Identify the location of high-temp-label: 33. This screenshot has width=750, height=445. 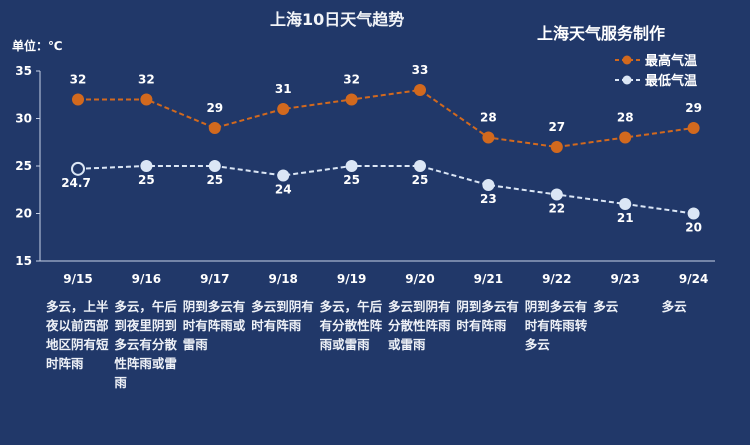
(420, 70).